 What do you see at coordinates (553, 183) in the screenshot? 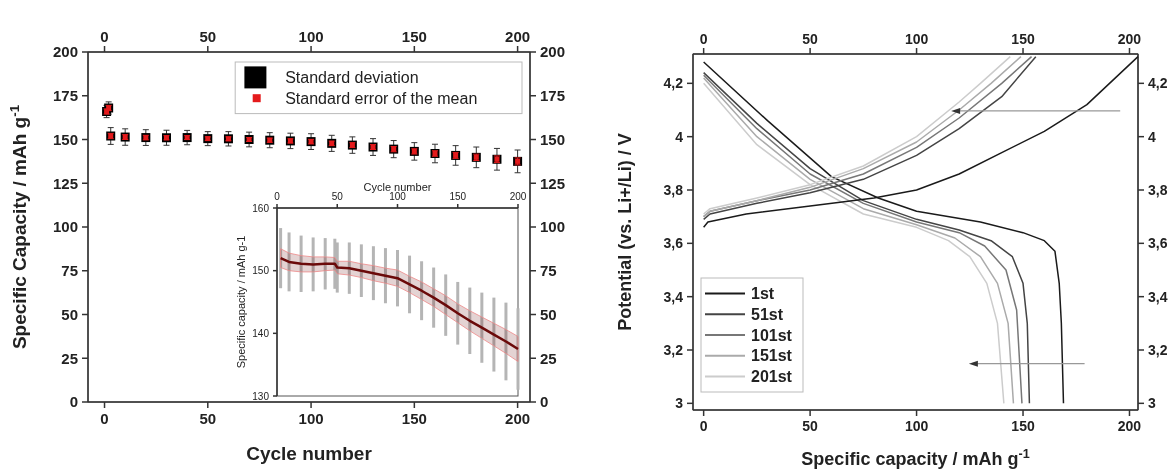
I see `y2-tick-label: 125` at bounding box center [553, 183].